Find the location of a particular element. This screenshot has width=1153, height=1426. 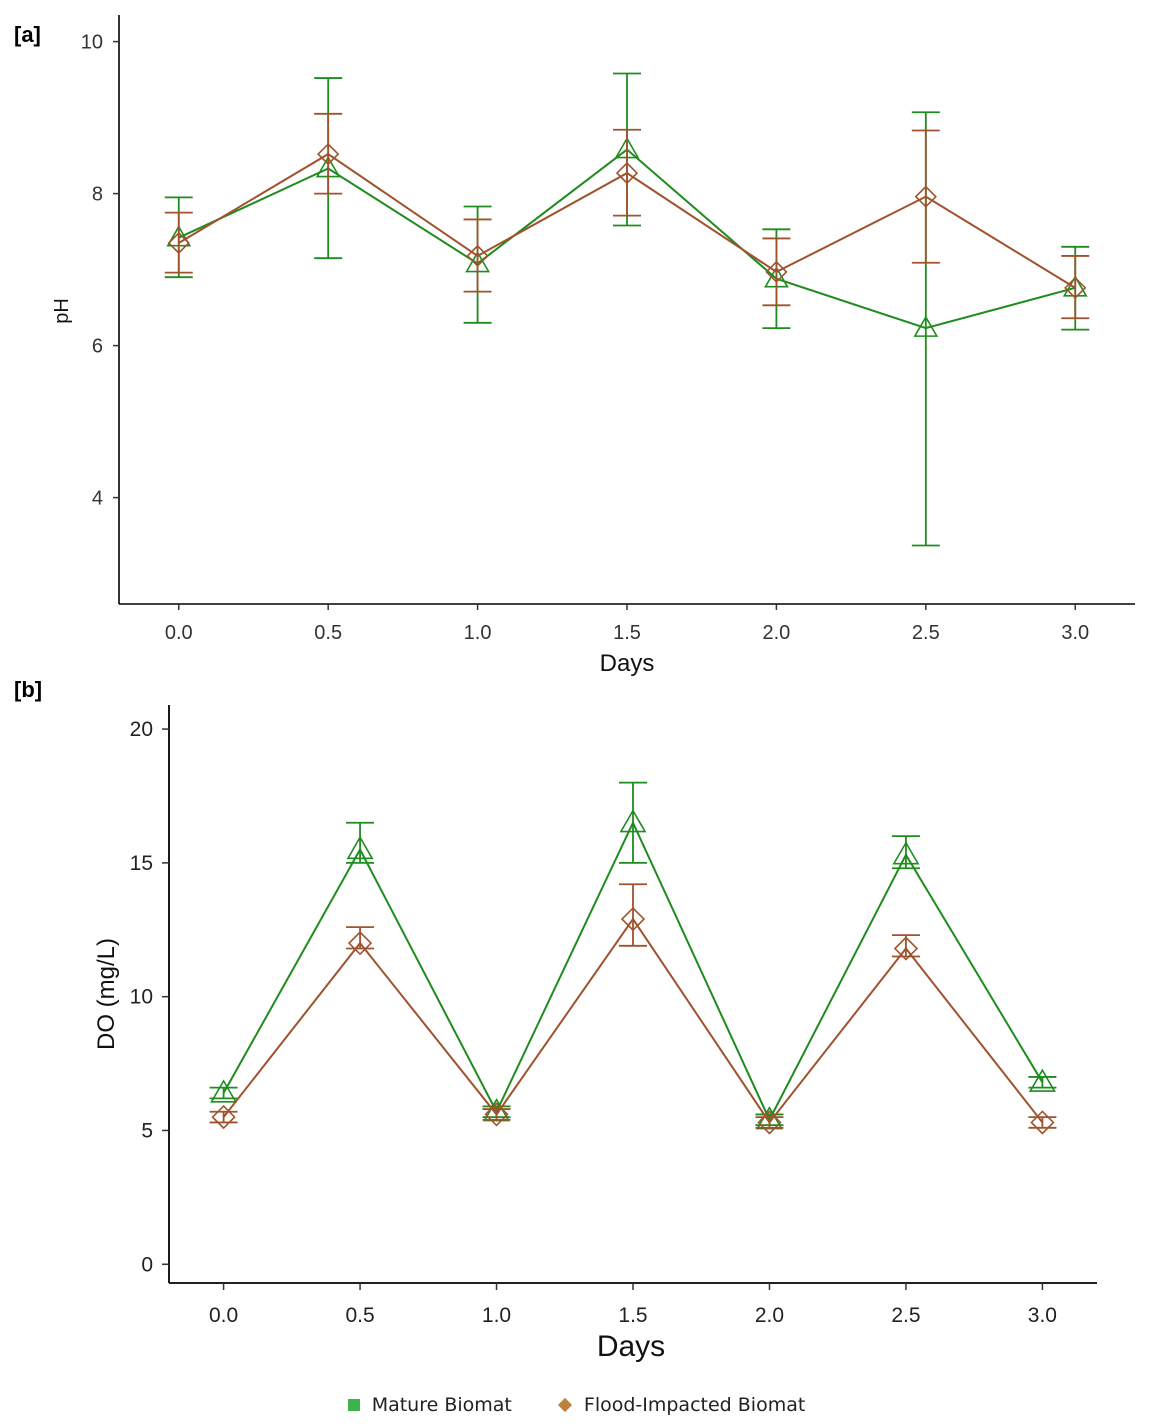

panel-a-y-tick-label: 6 is located at coordinates (97, 347).